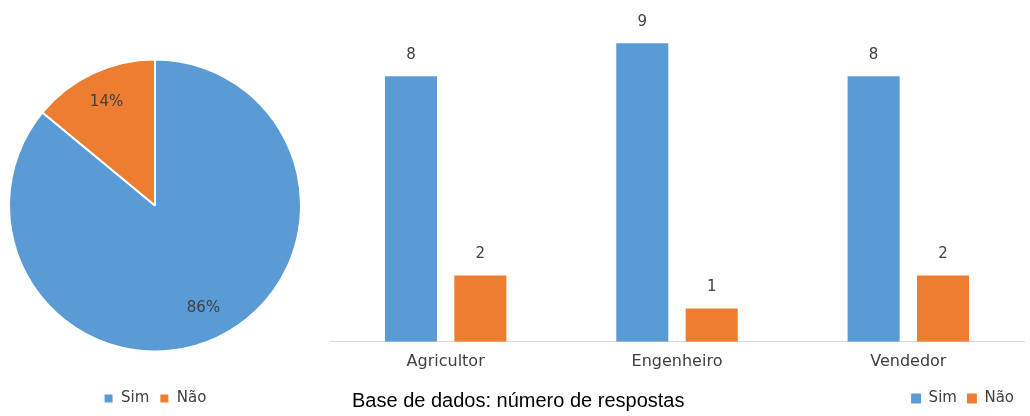  Describe the element at coordinates (908, 360) in the screenshot. I see `x-tick-label: Vendedor` at that location.